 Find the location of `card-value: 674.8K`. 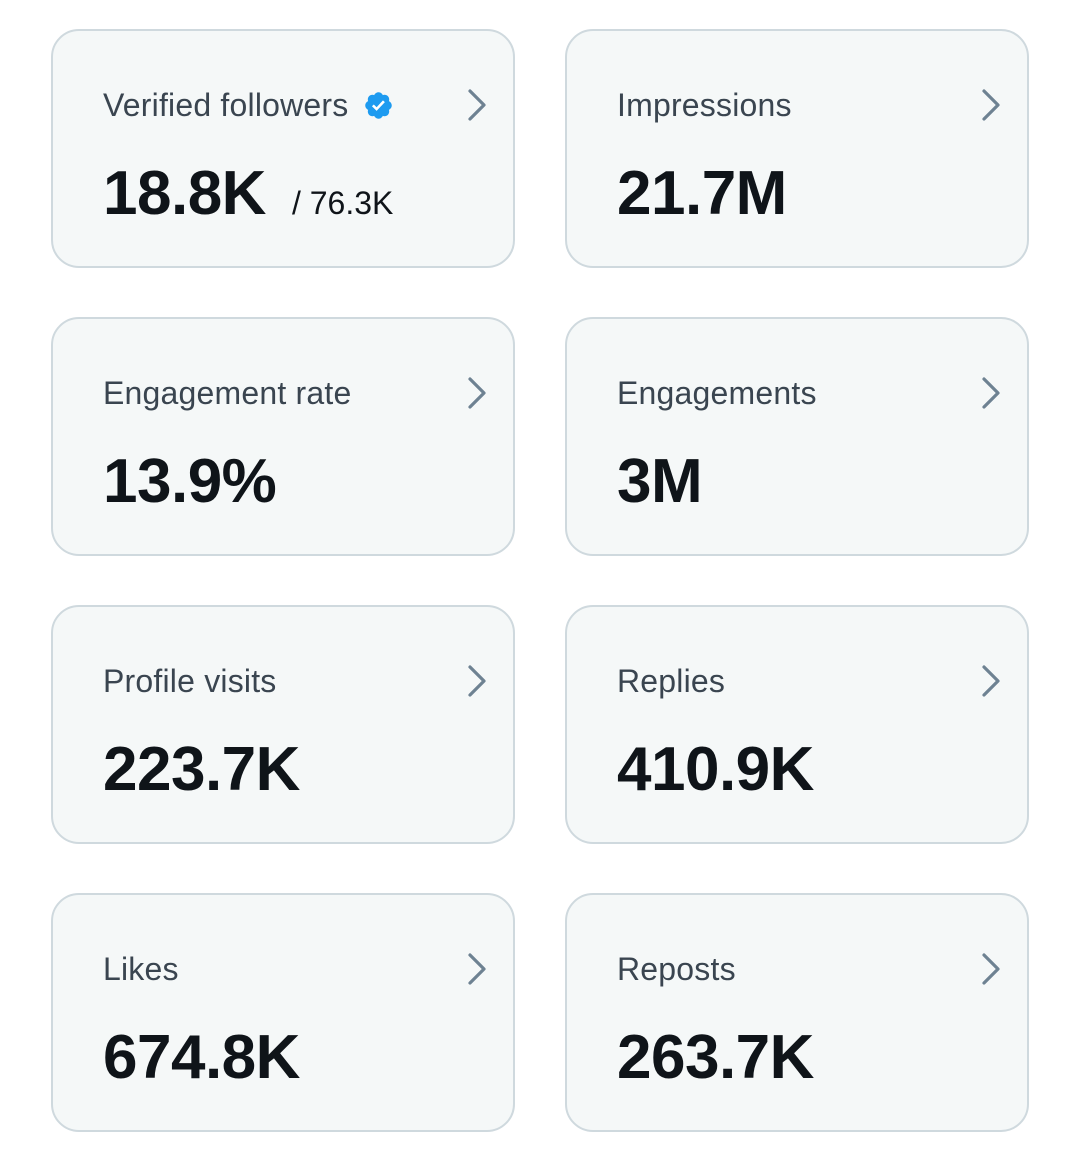

card-value: 674.8K is located at coordinates (201, 1057).